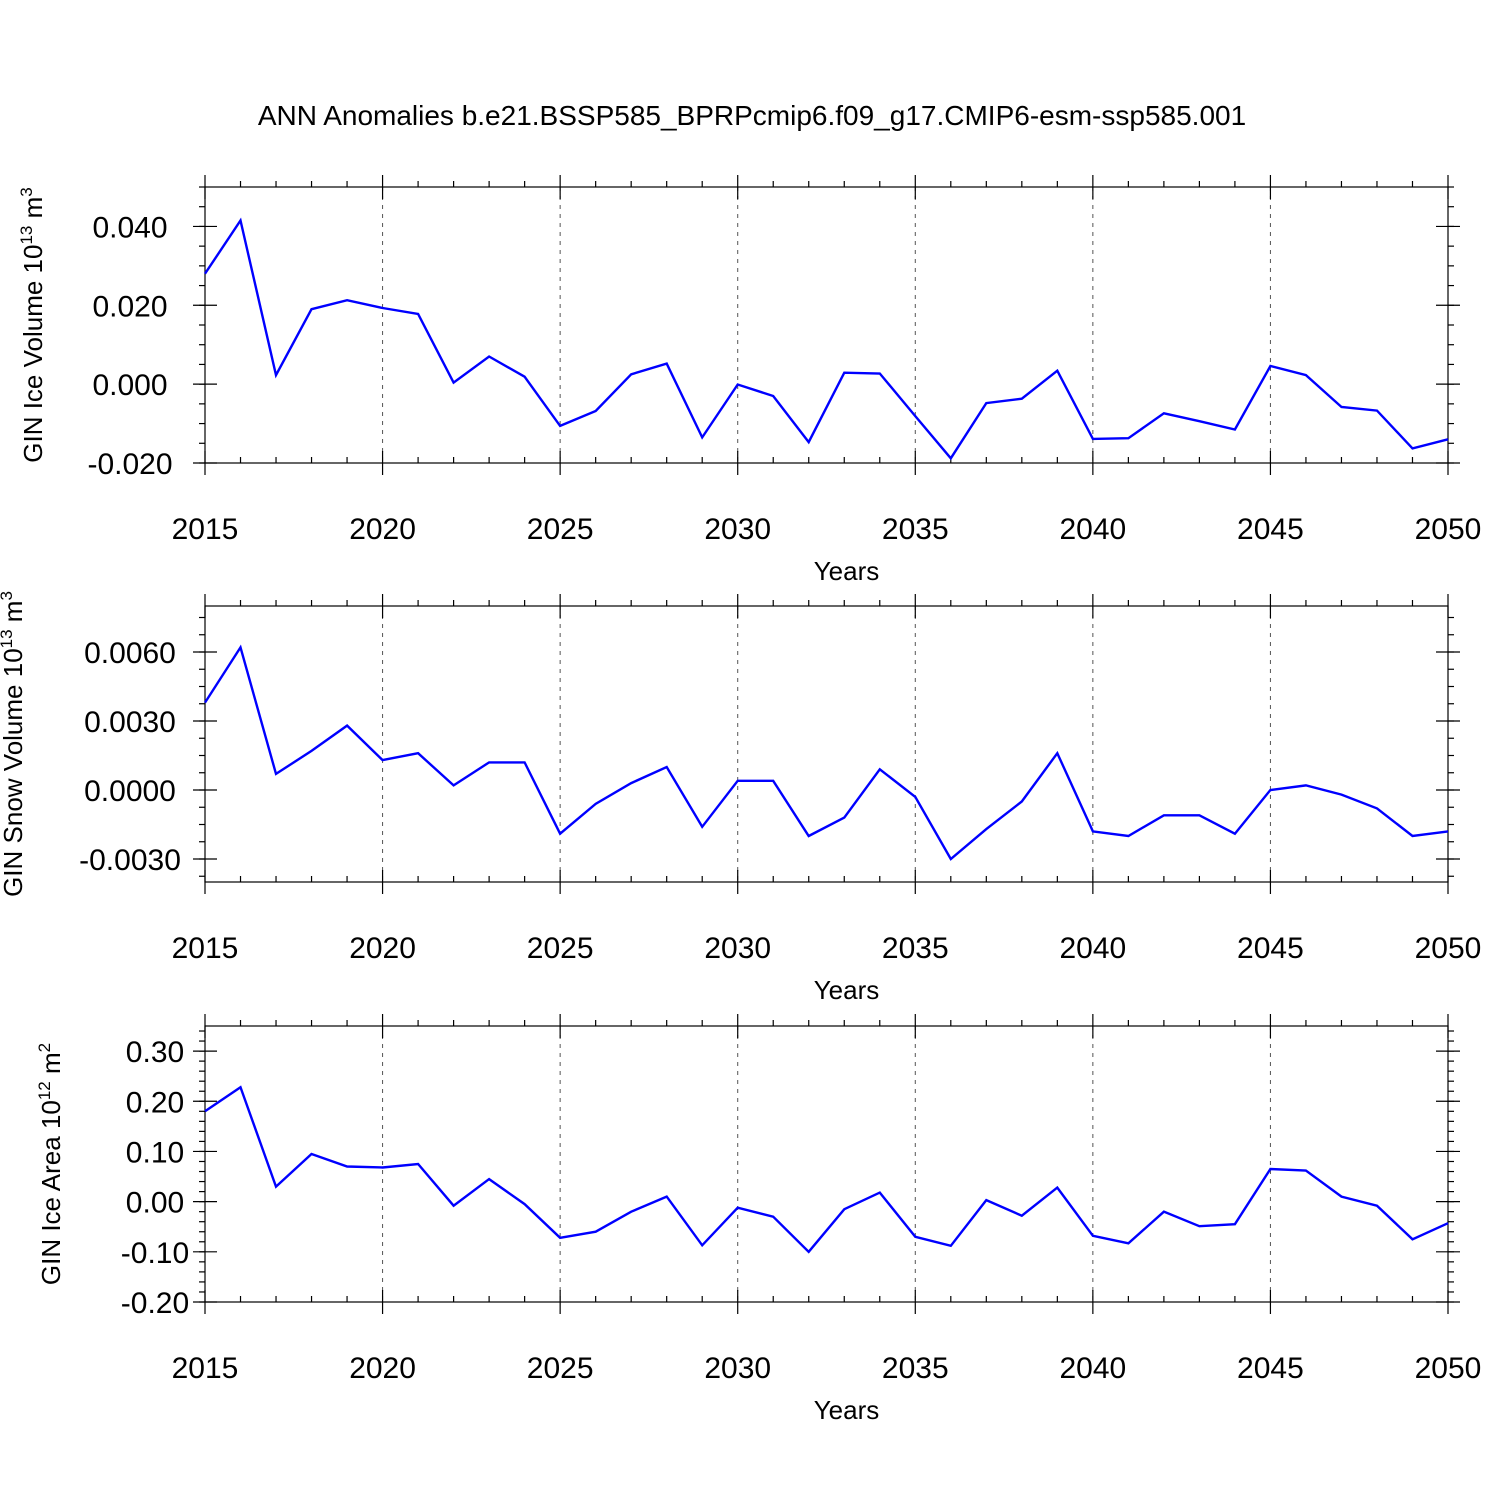  Describe the element at coordinates (155, 1052) in the screenshot. I see `y-tick-label: 0.30` at that location.